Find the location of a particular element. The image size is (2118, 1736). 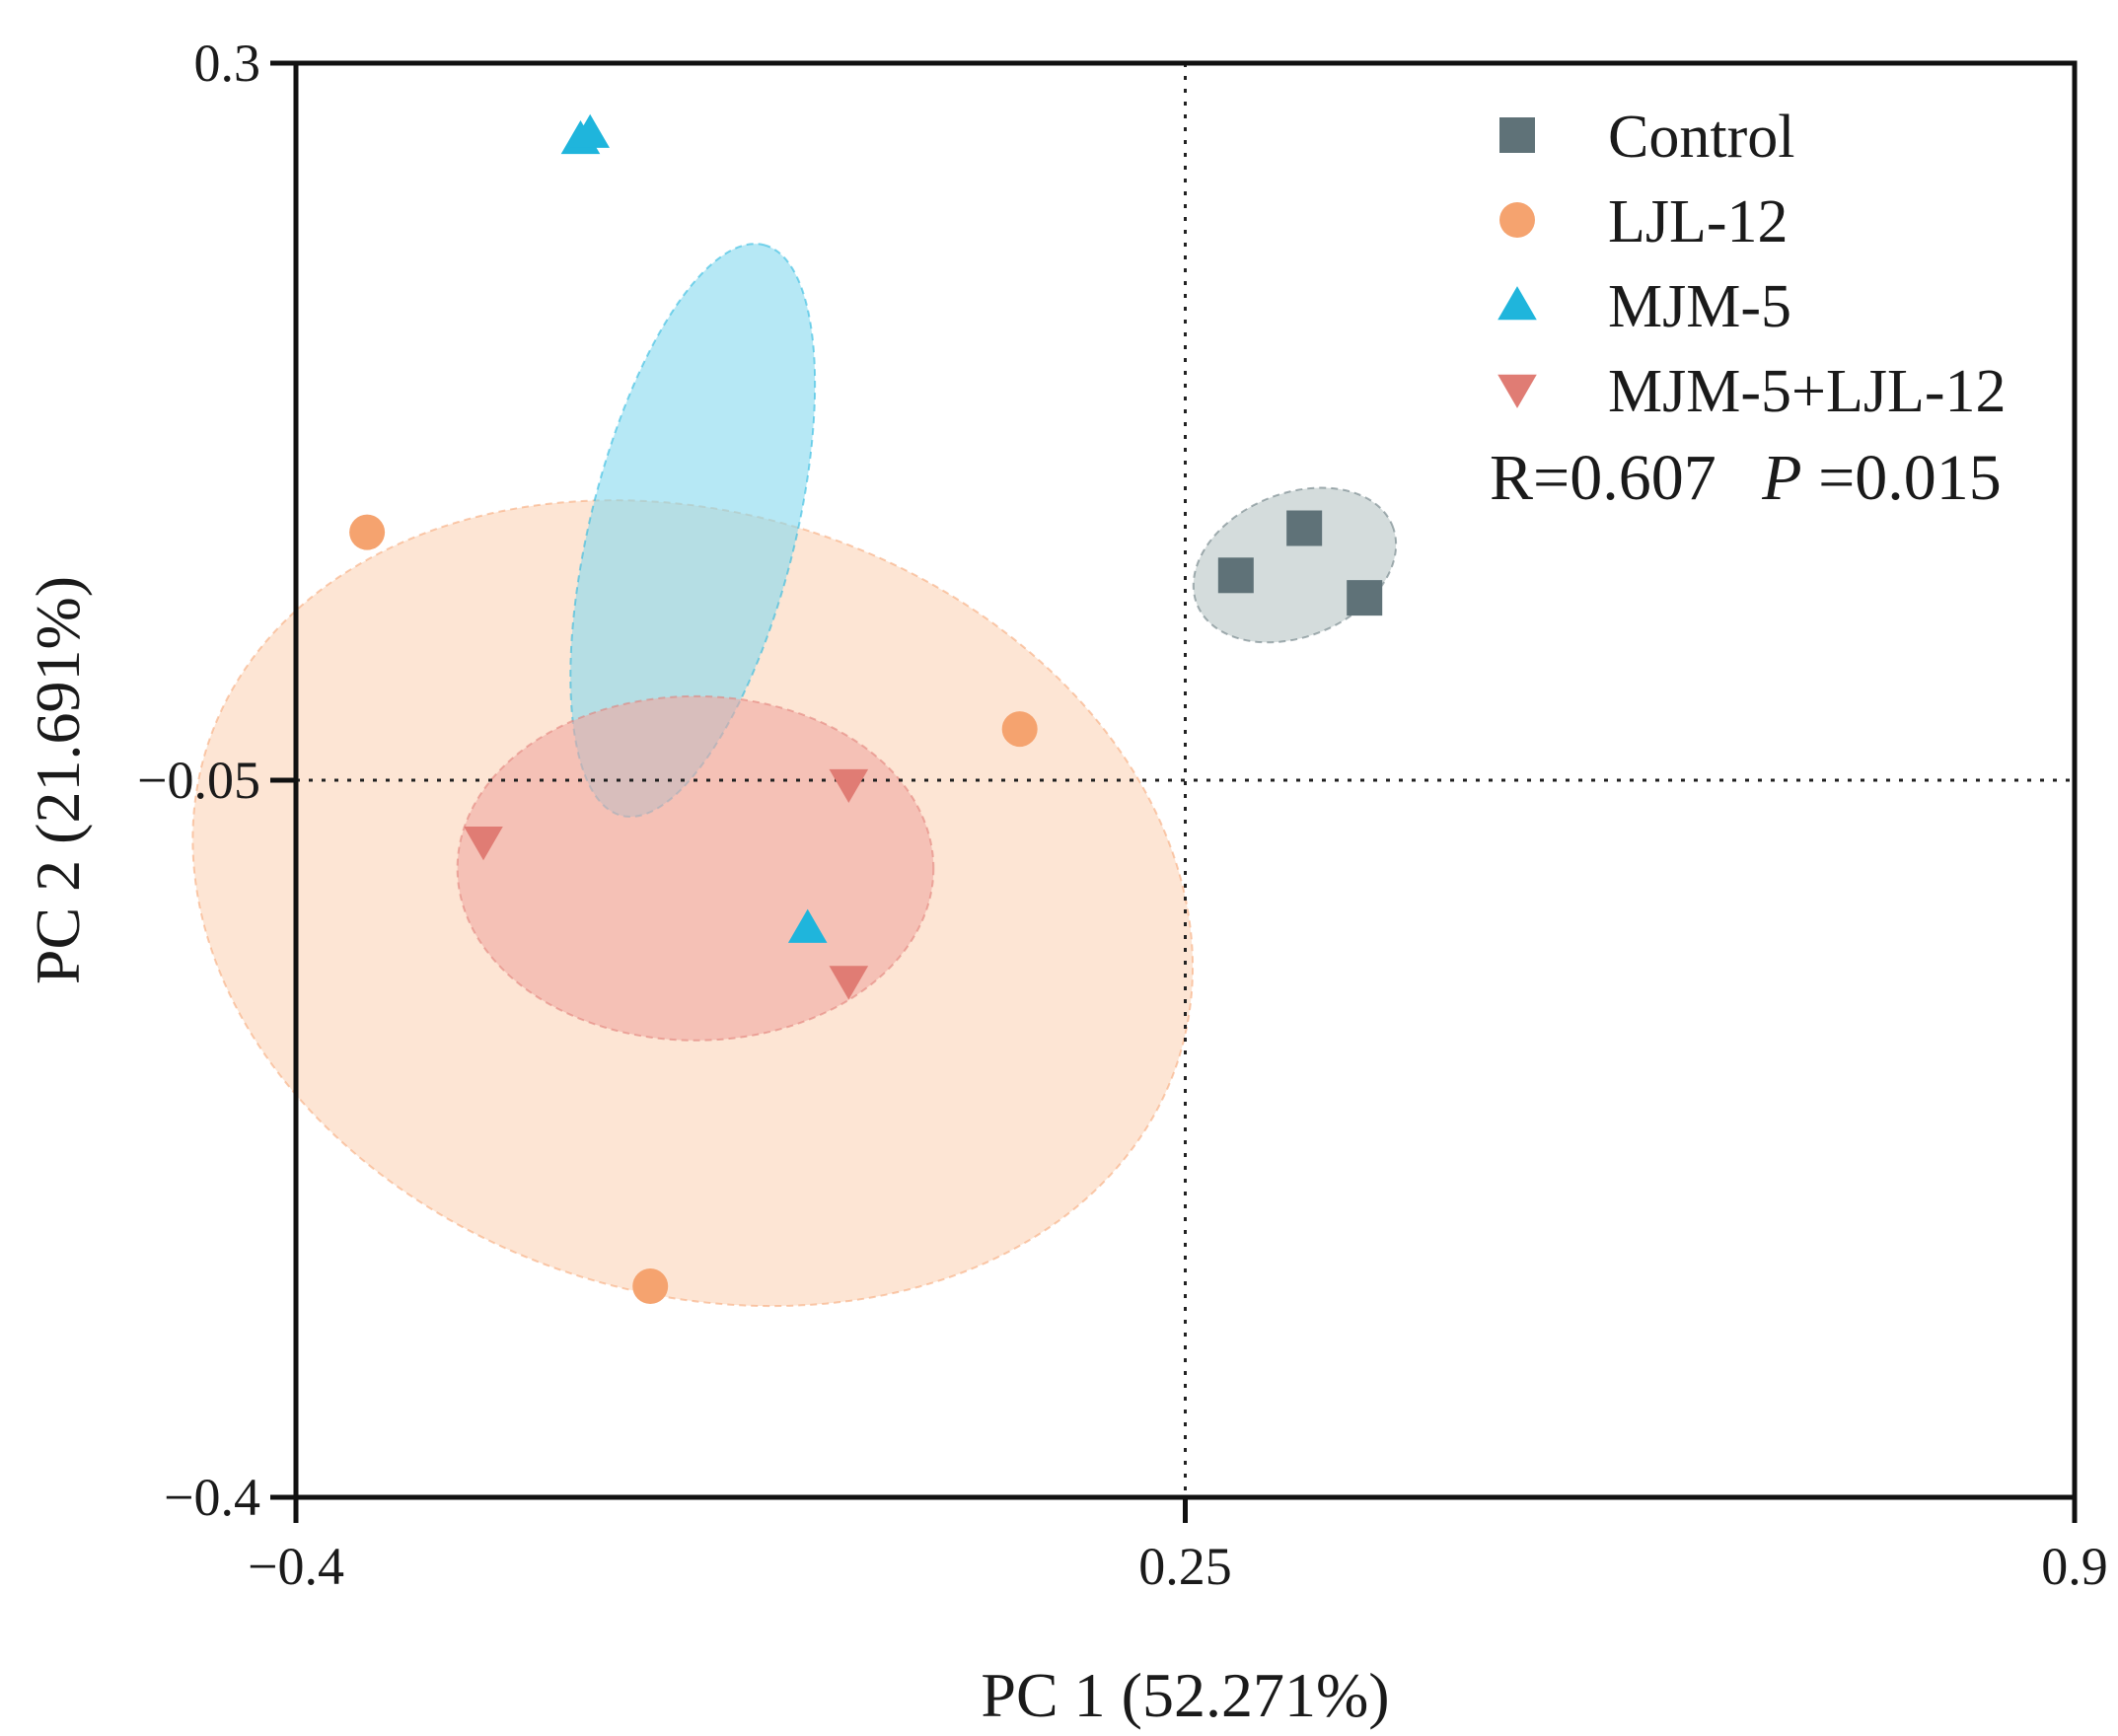

y-tick-label-1: −0.05 is located at coordinates (199, 780).